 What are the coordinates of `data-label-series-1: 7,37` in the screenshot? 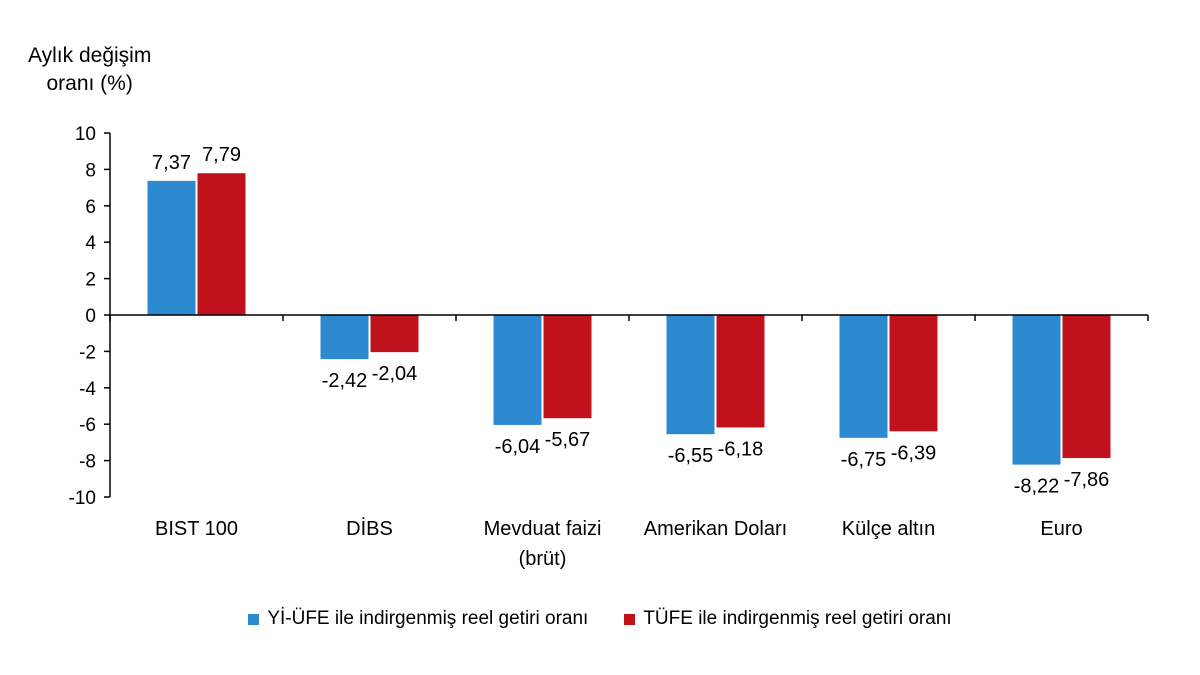 It's located at (171, 163).